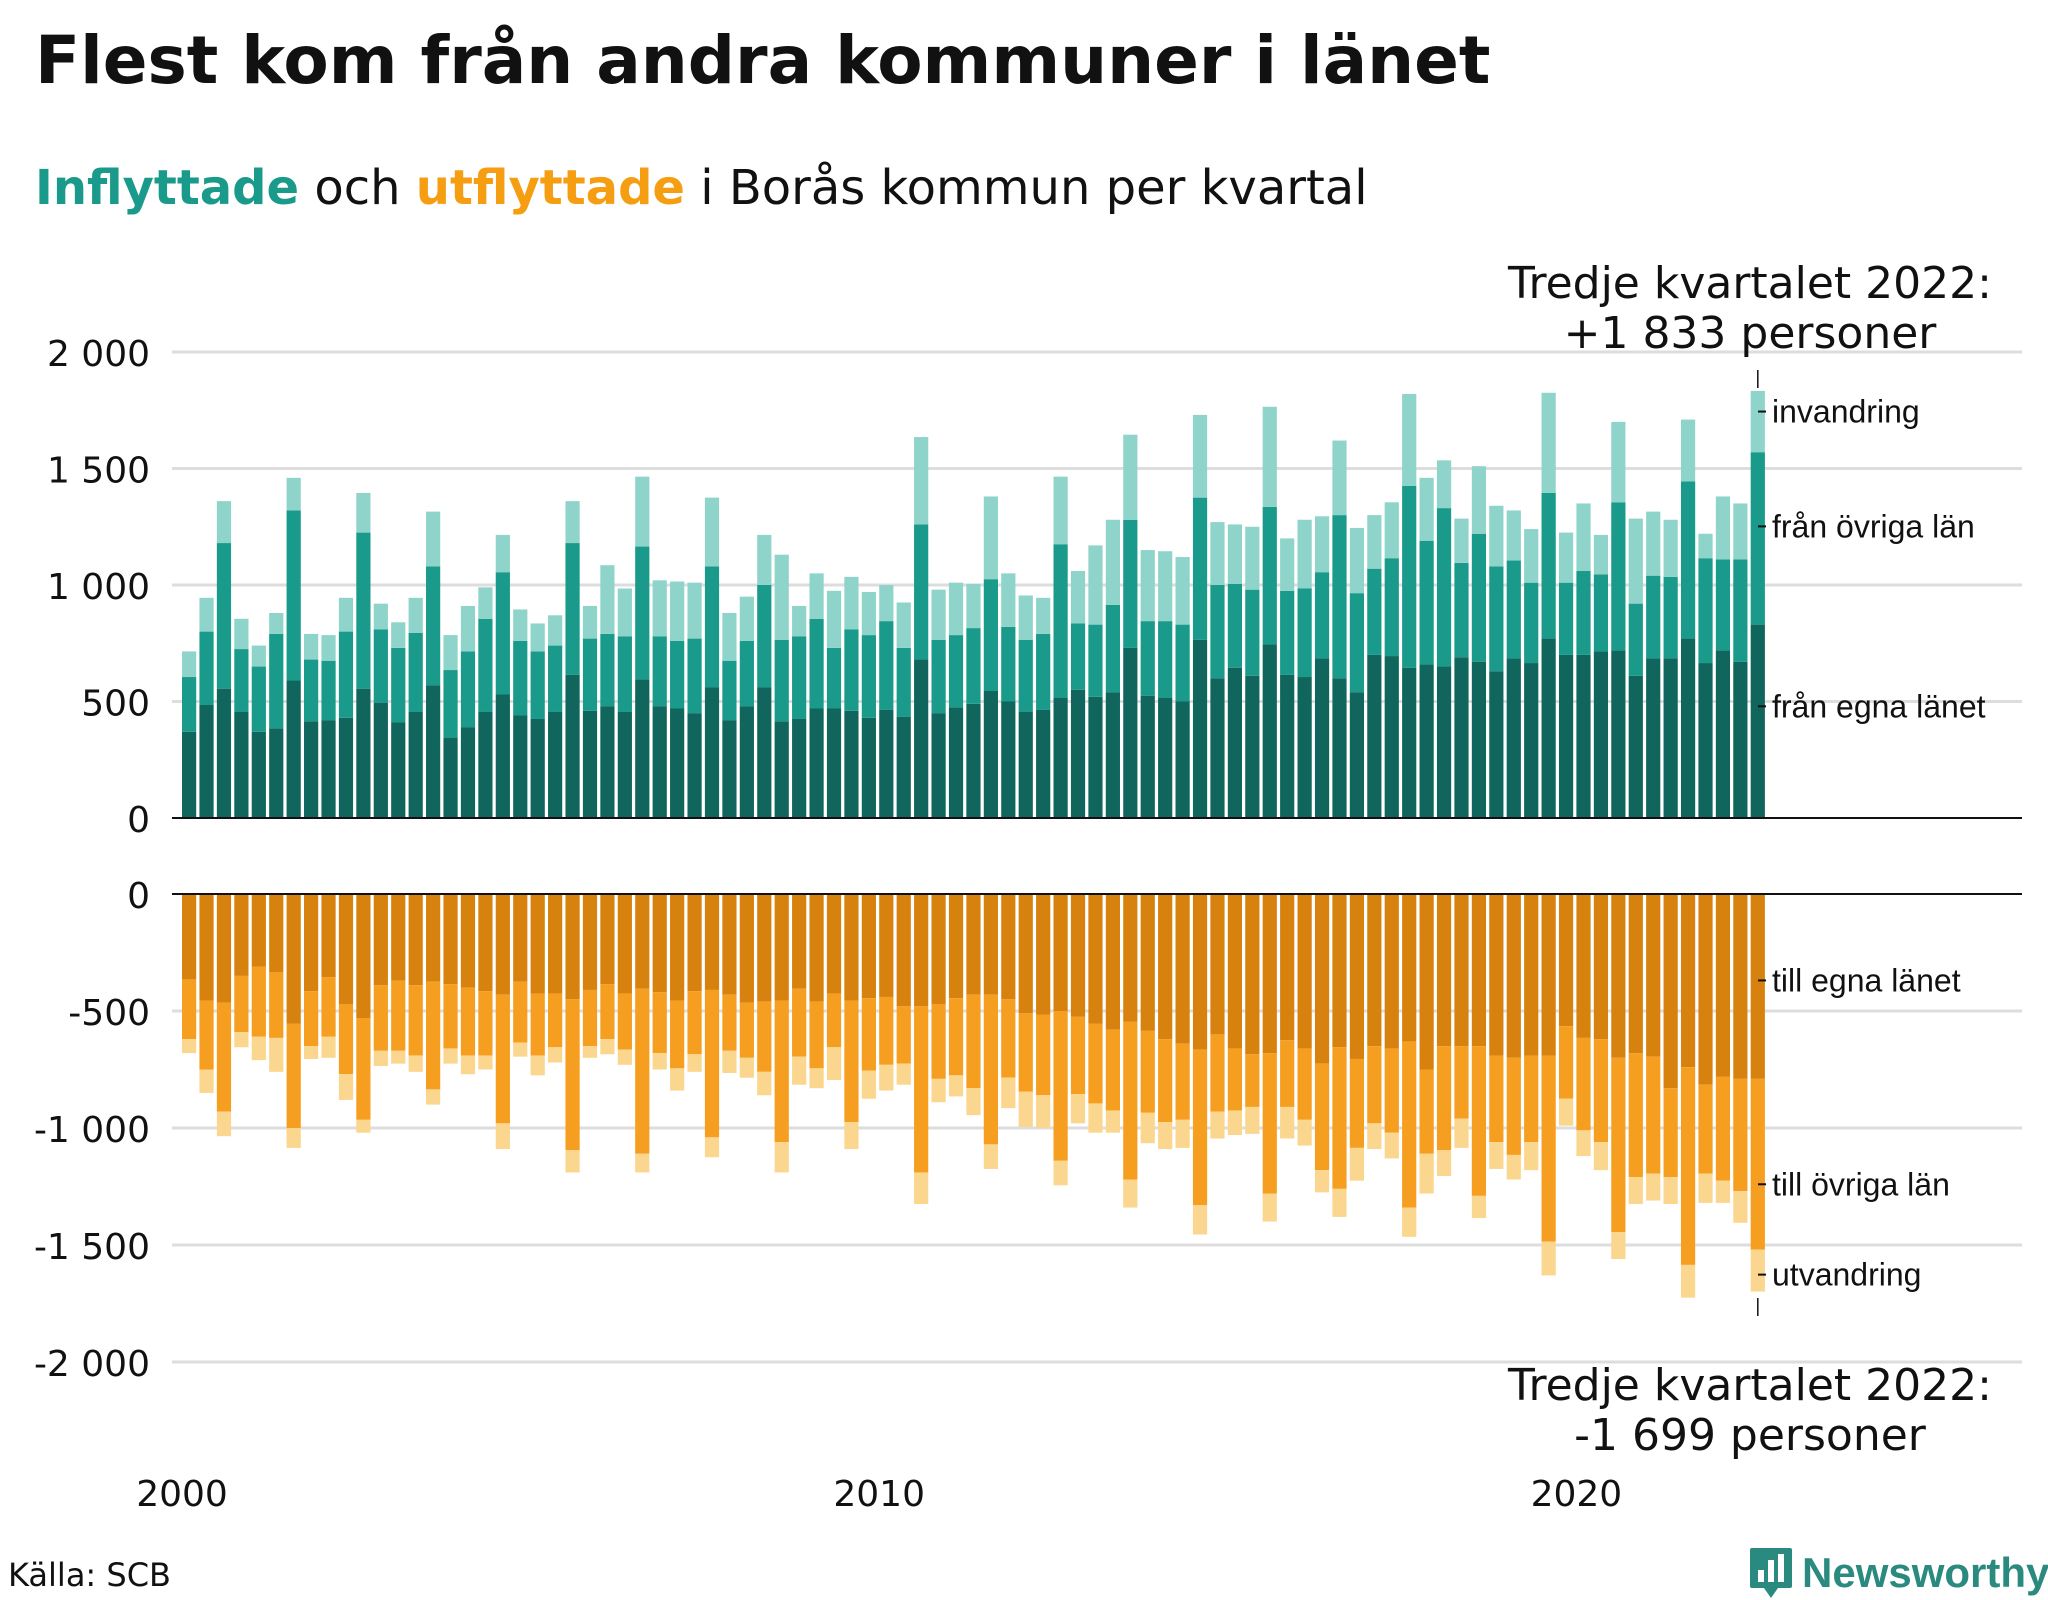 This screenshot has height=1600, width=2048. Describe the element at coordinates (1749, 1385) in the screenshot. I see `annotation-bottom-line1: Tredje kvartalet 2022:` at that location.